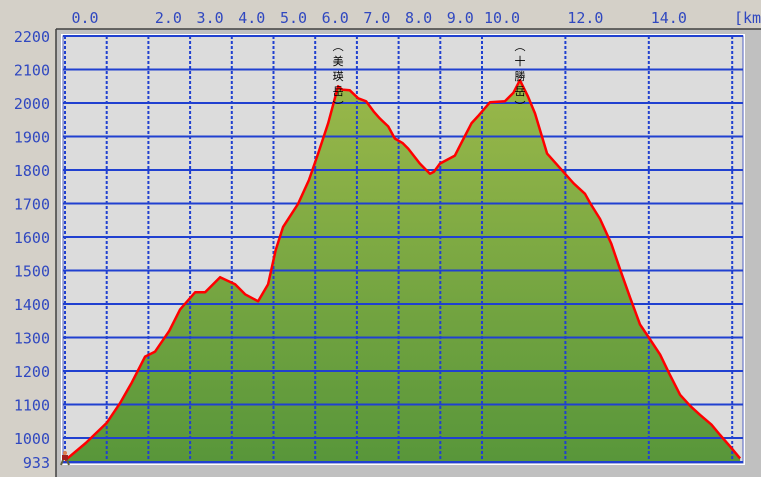  Describe the element at coordinates (65, 453) in the screenshot. I see `hiker-head` at that location.